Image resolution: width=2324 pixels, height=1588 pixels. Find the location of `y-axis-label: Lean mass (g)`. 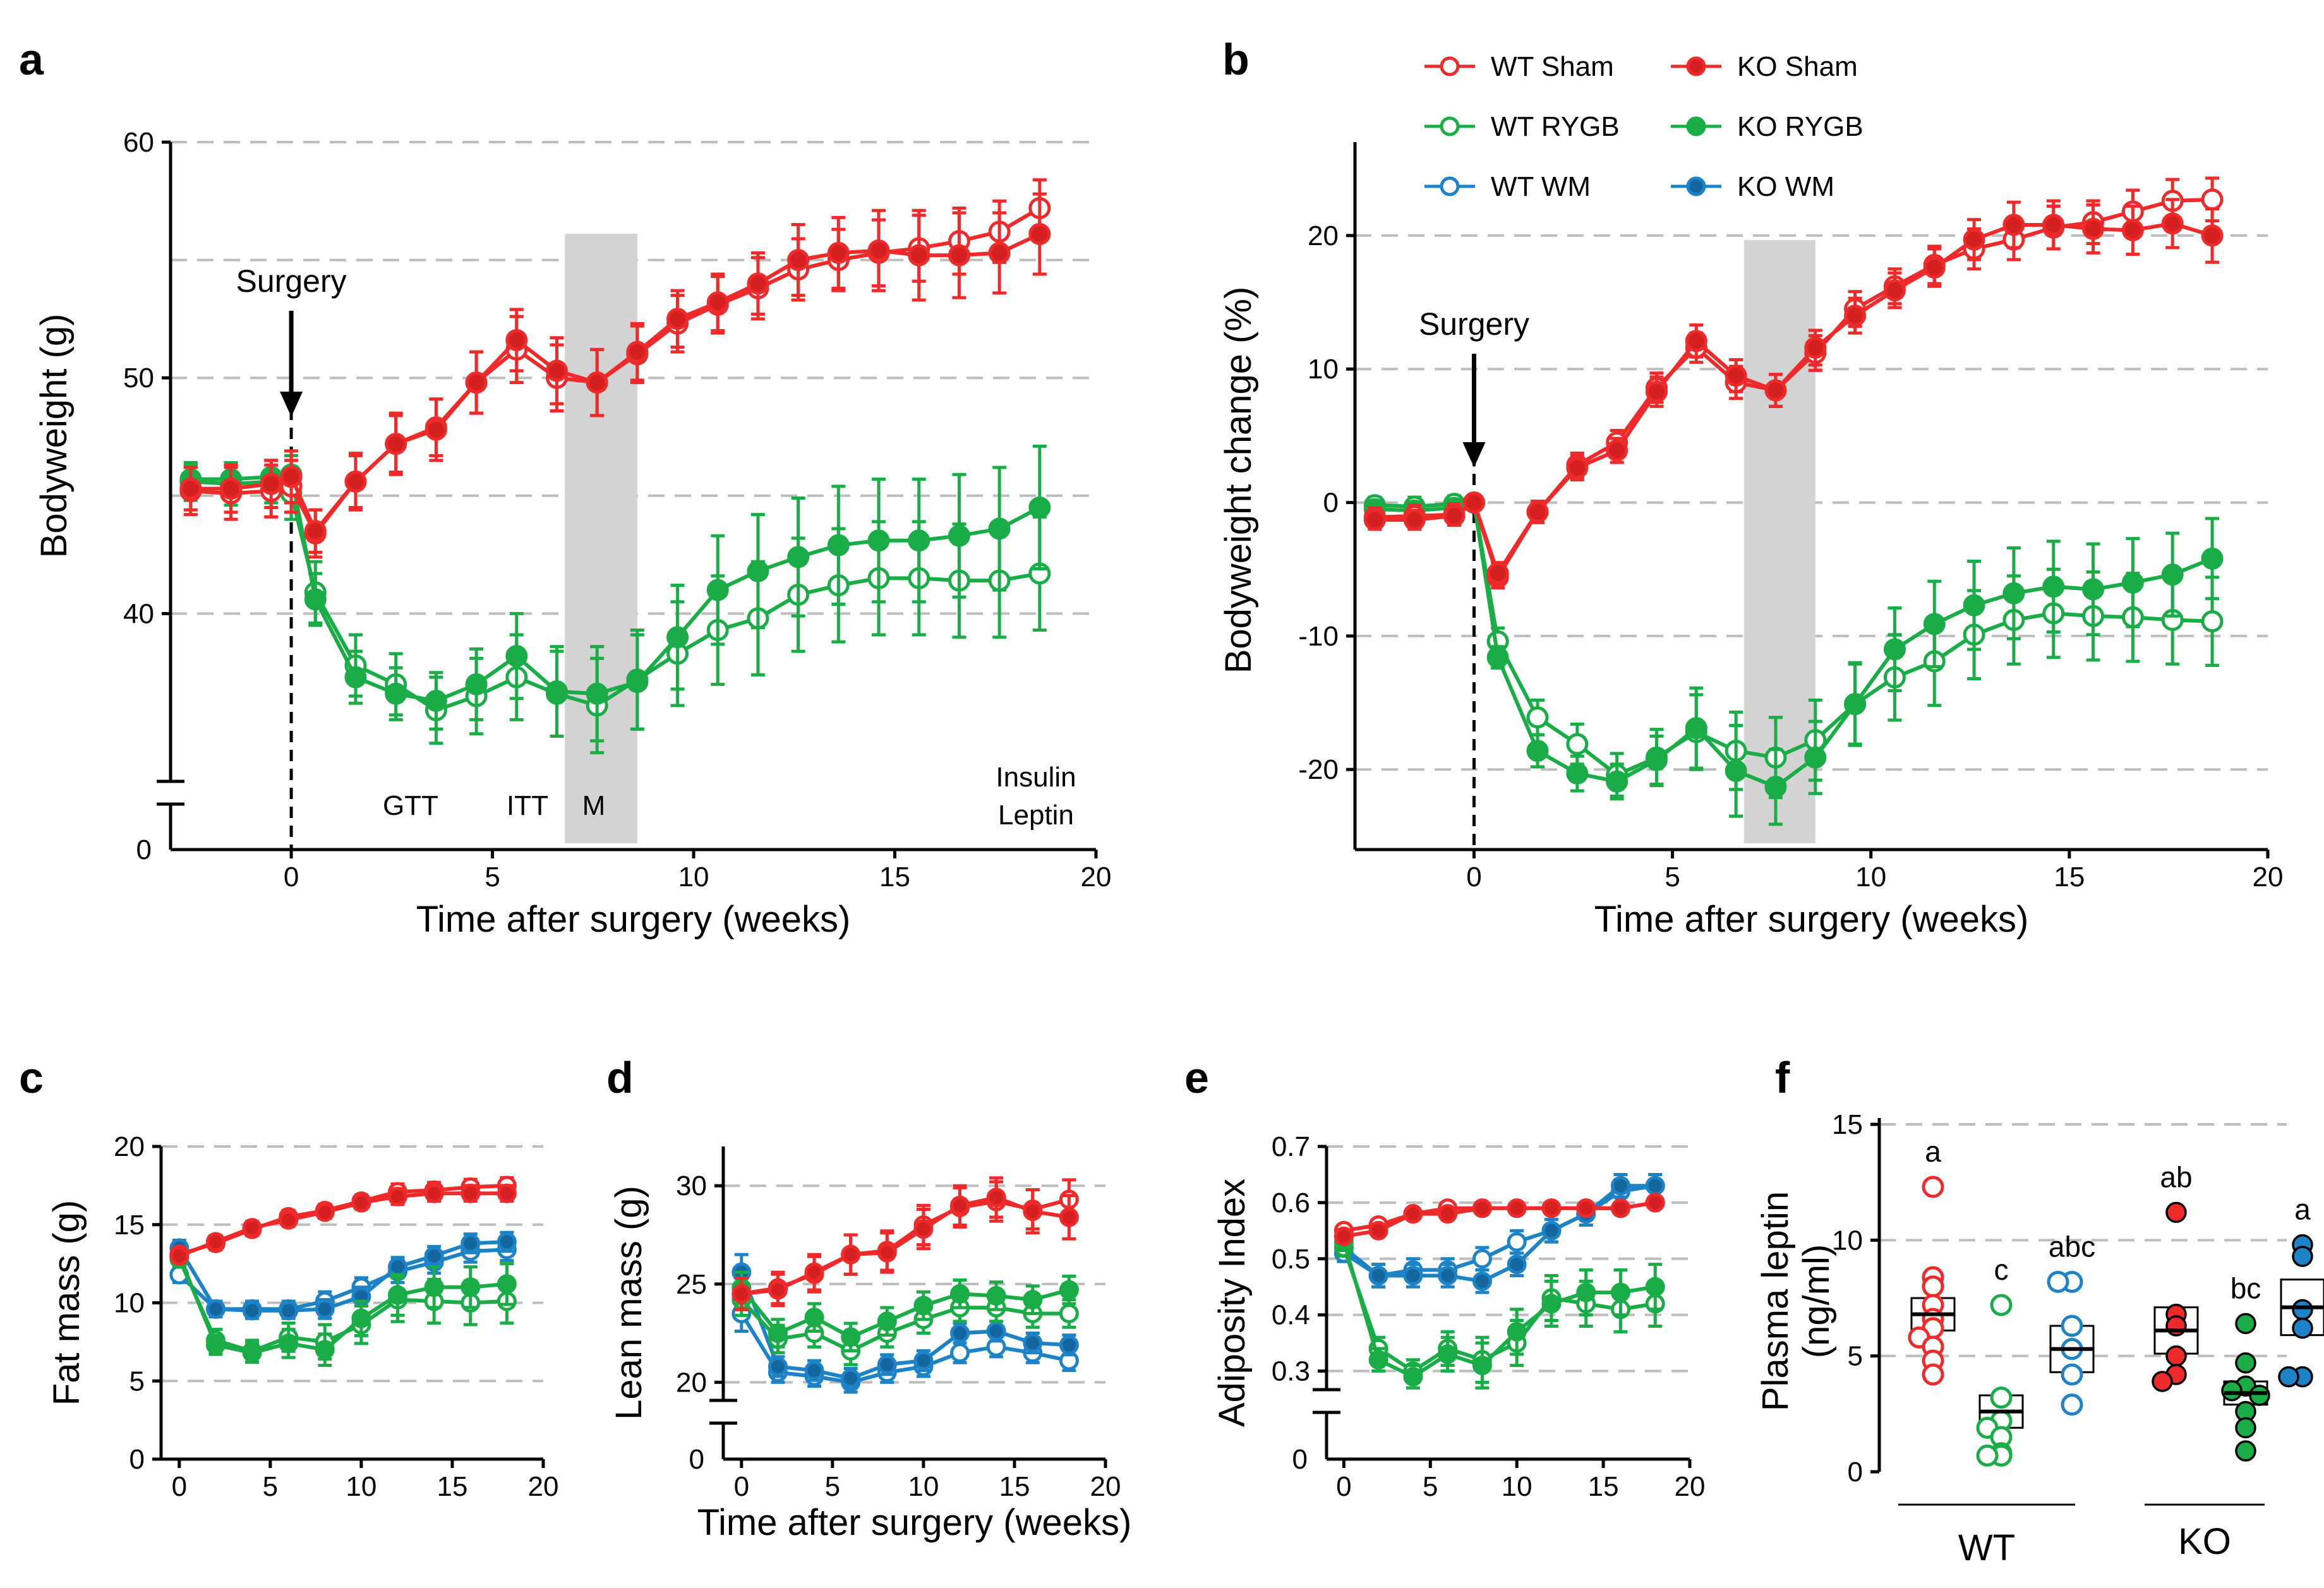

y-axis-label: Lean mass (g) is located at coordinates (628, 1303).